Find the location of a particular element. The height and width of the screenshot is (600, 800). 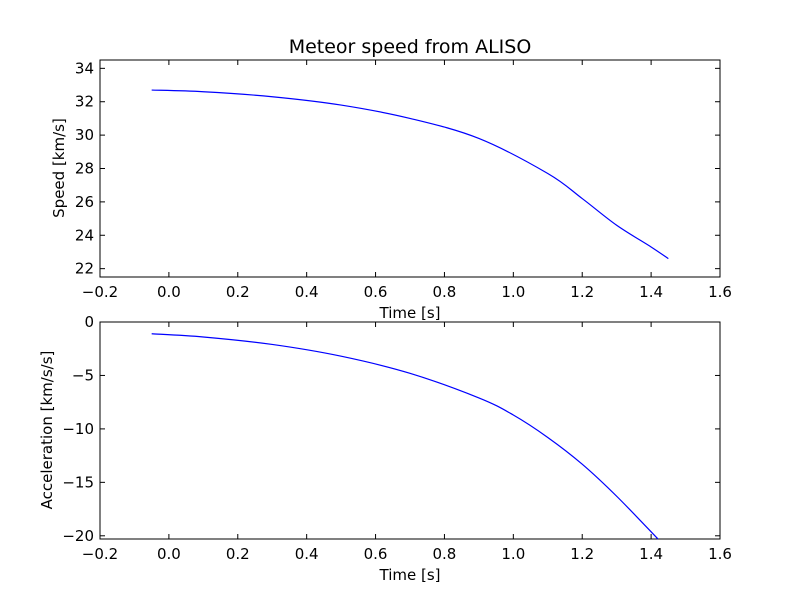

speed-x-tick-label: 0.2 is located at coordinates (238, 292).